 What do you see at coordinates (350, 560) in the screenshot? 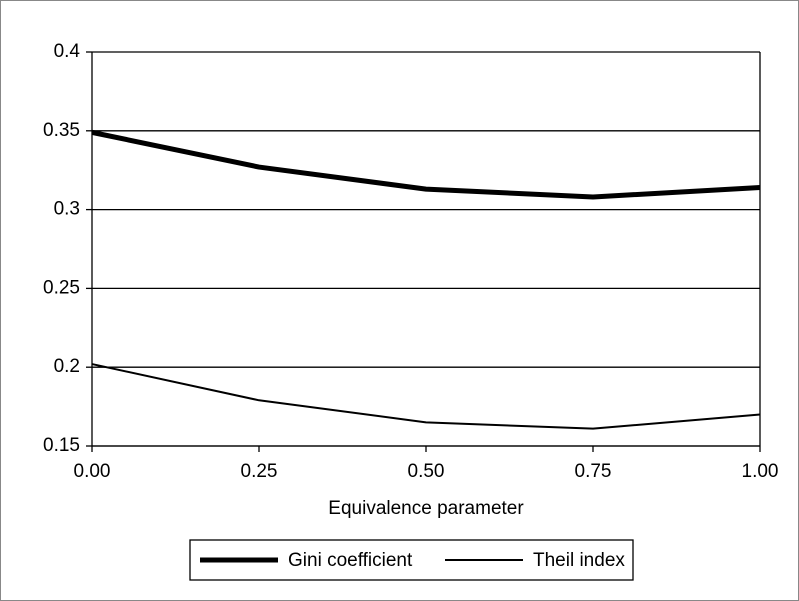
I see `legend-label: Gini coefficient` at bounding box center [350, 560].